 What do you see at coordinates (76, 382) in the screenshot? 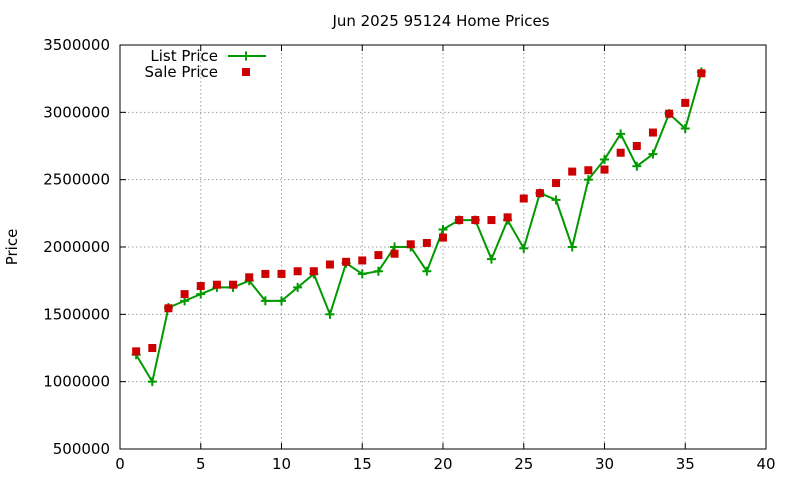
I see `y-tick-label: 1000000` at bounding box center [76, 382].